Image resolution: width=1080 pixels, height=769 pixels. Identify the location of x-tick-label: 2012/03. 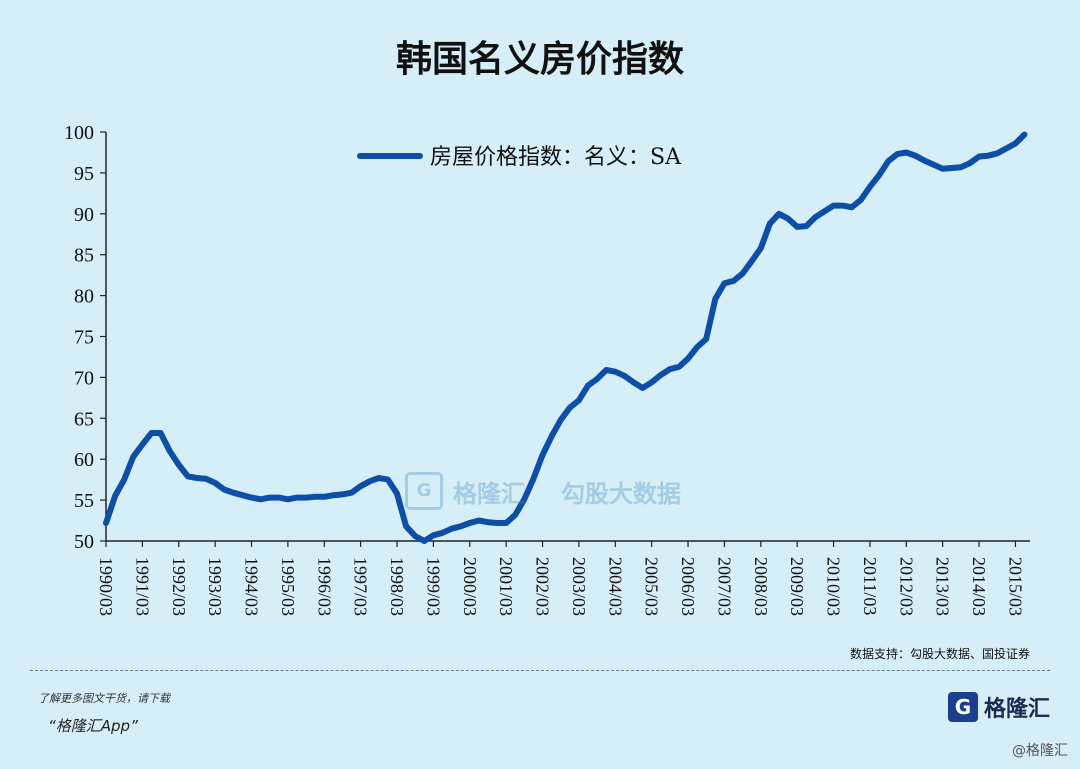
(906, 586).